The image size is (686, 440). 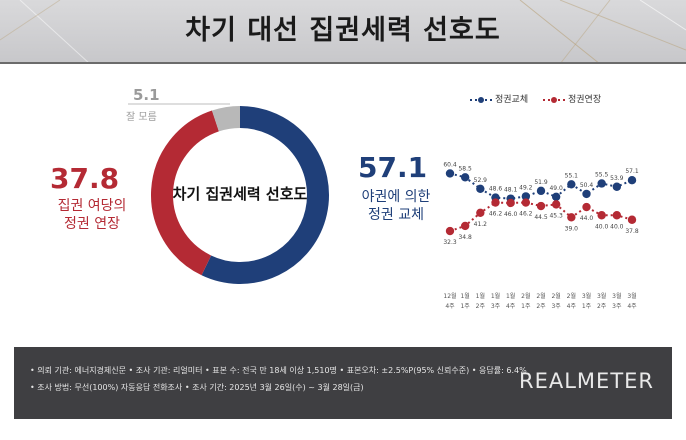 What do you see at coordinates (265, 195) in the screenshot?
I see `donut-slice-change` at bounding box center [265, 195].